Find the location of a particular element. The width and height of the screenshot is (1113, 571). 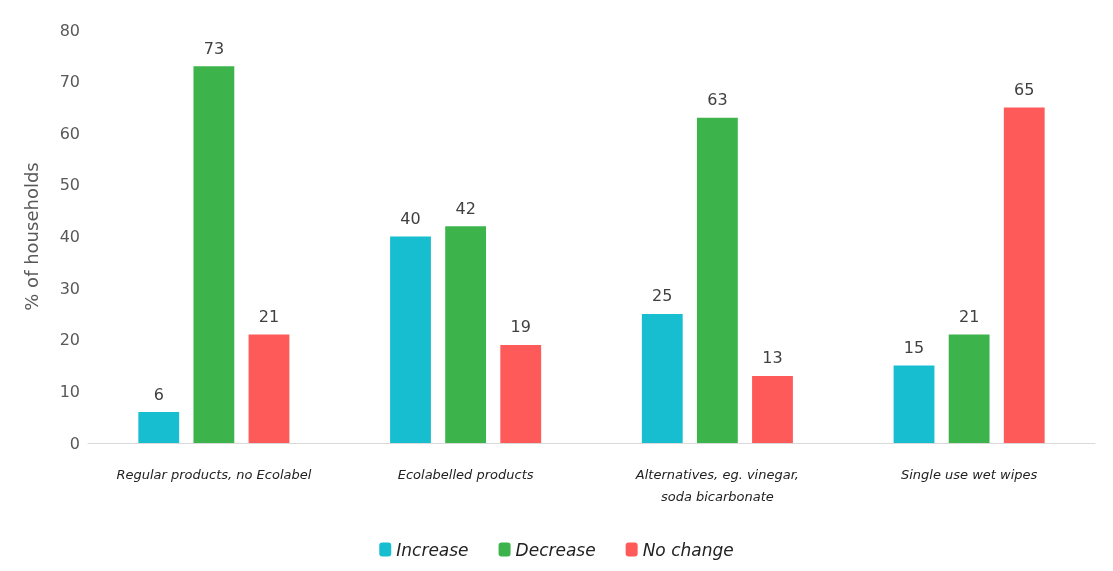

legend-label: Decrease is located at coordinates (555, 549).